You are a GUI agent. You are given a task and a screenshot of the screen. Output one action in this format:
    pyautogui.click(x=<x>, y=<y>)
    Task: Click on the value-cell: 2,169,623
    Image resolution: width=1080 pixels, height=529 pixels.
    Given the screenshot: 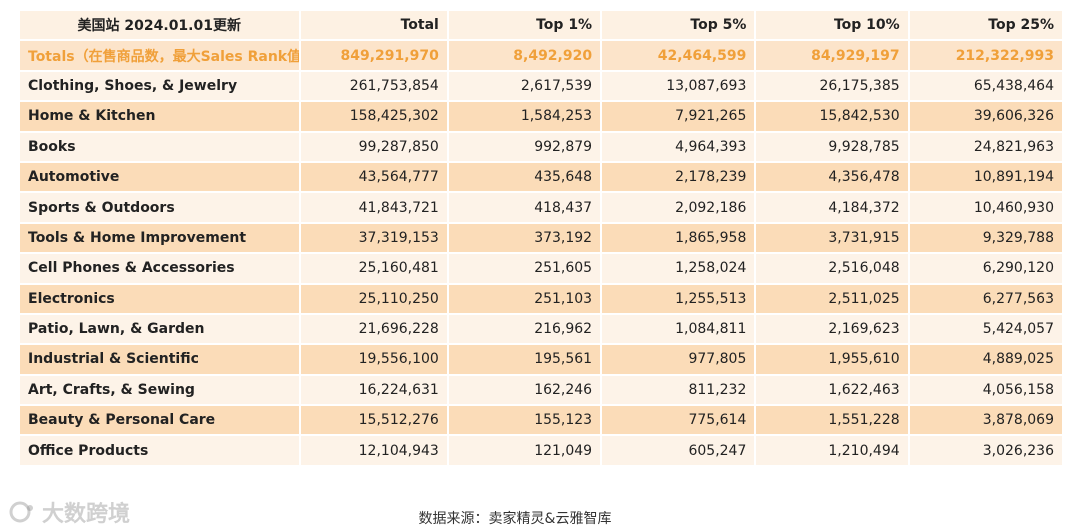 What is the action you would take?
    pyautogui.click(x=832, y=329)
    